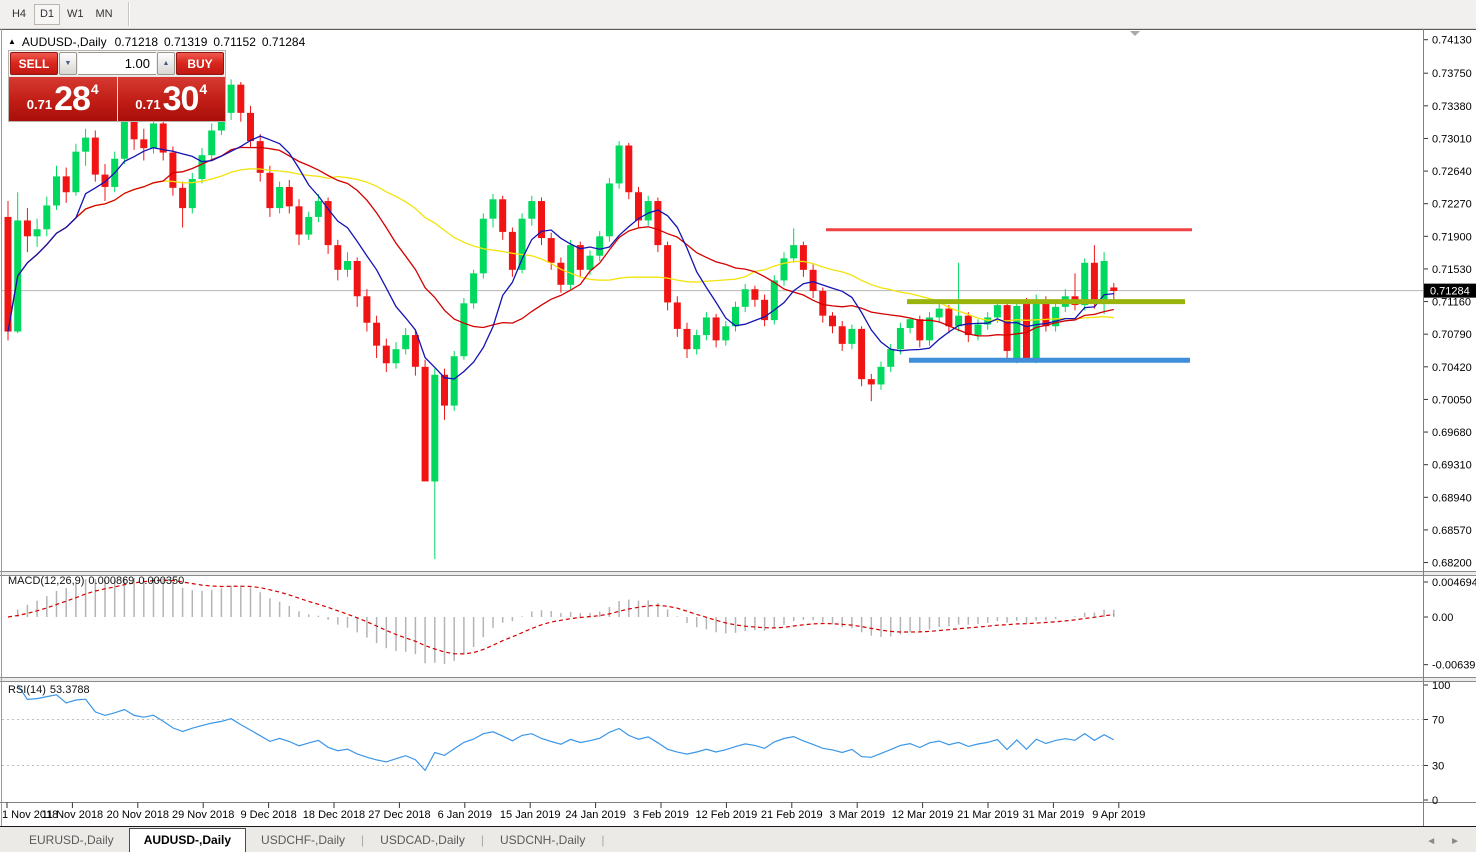  Describe the element at coordinates (104, 14) in the screenshot. I see `timeframe-mn-button: MN` at that location.